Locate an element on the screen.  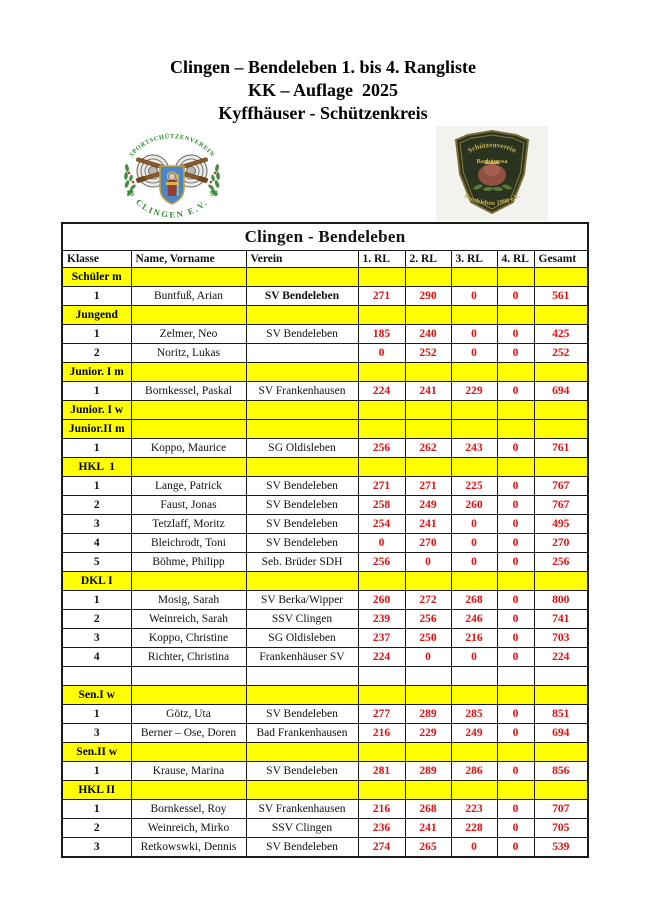
name-cell: Böhme, Philipp is located at coordinates (188, 562).